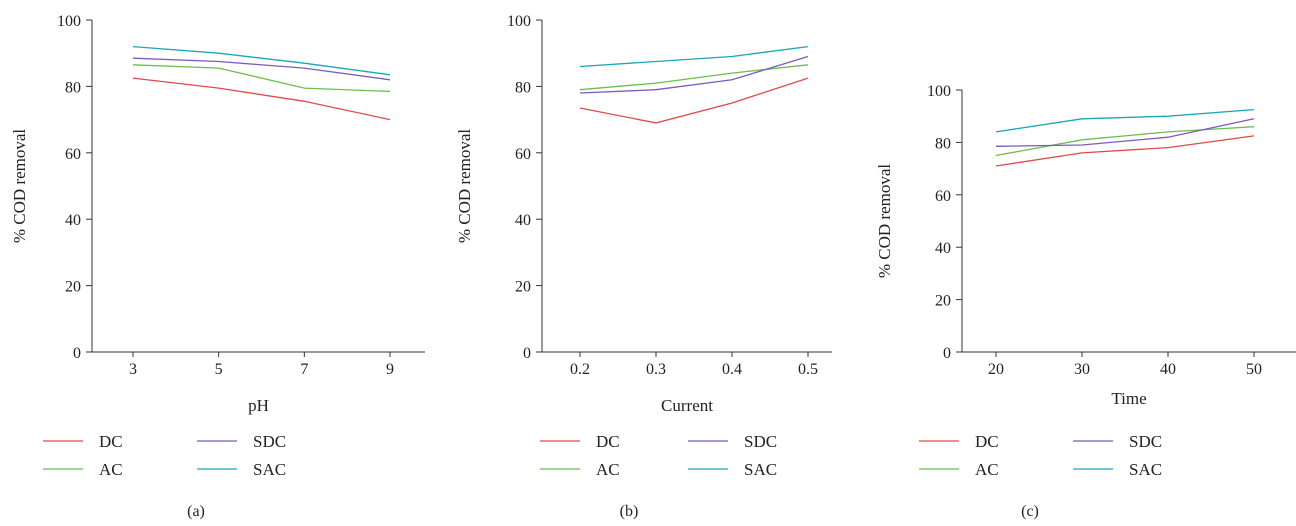  What do you see at coordinates (133, 369) in the screenshot?
I see `x-tick-label: 3` at bounding box center [133, 369].